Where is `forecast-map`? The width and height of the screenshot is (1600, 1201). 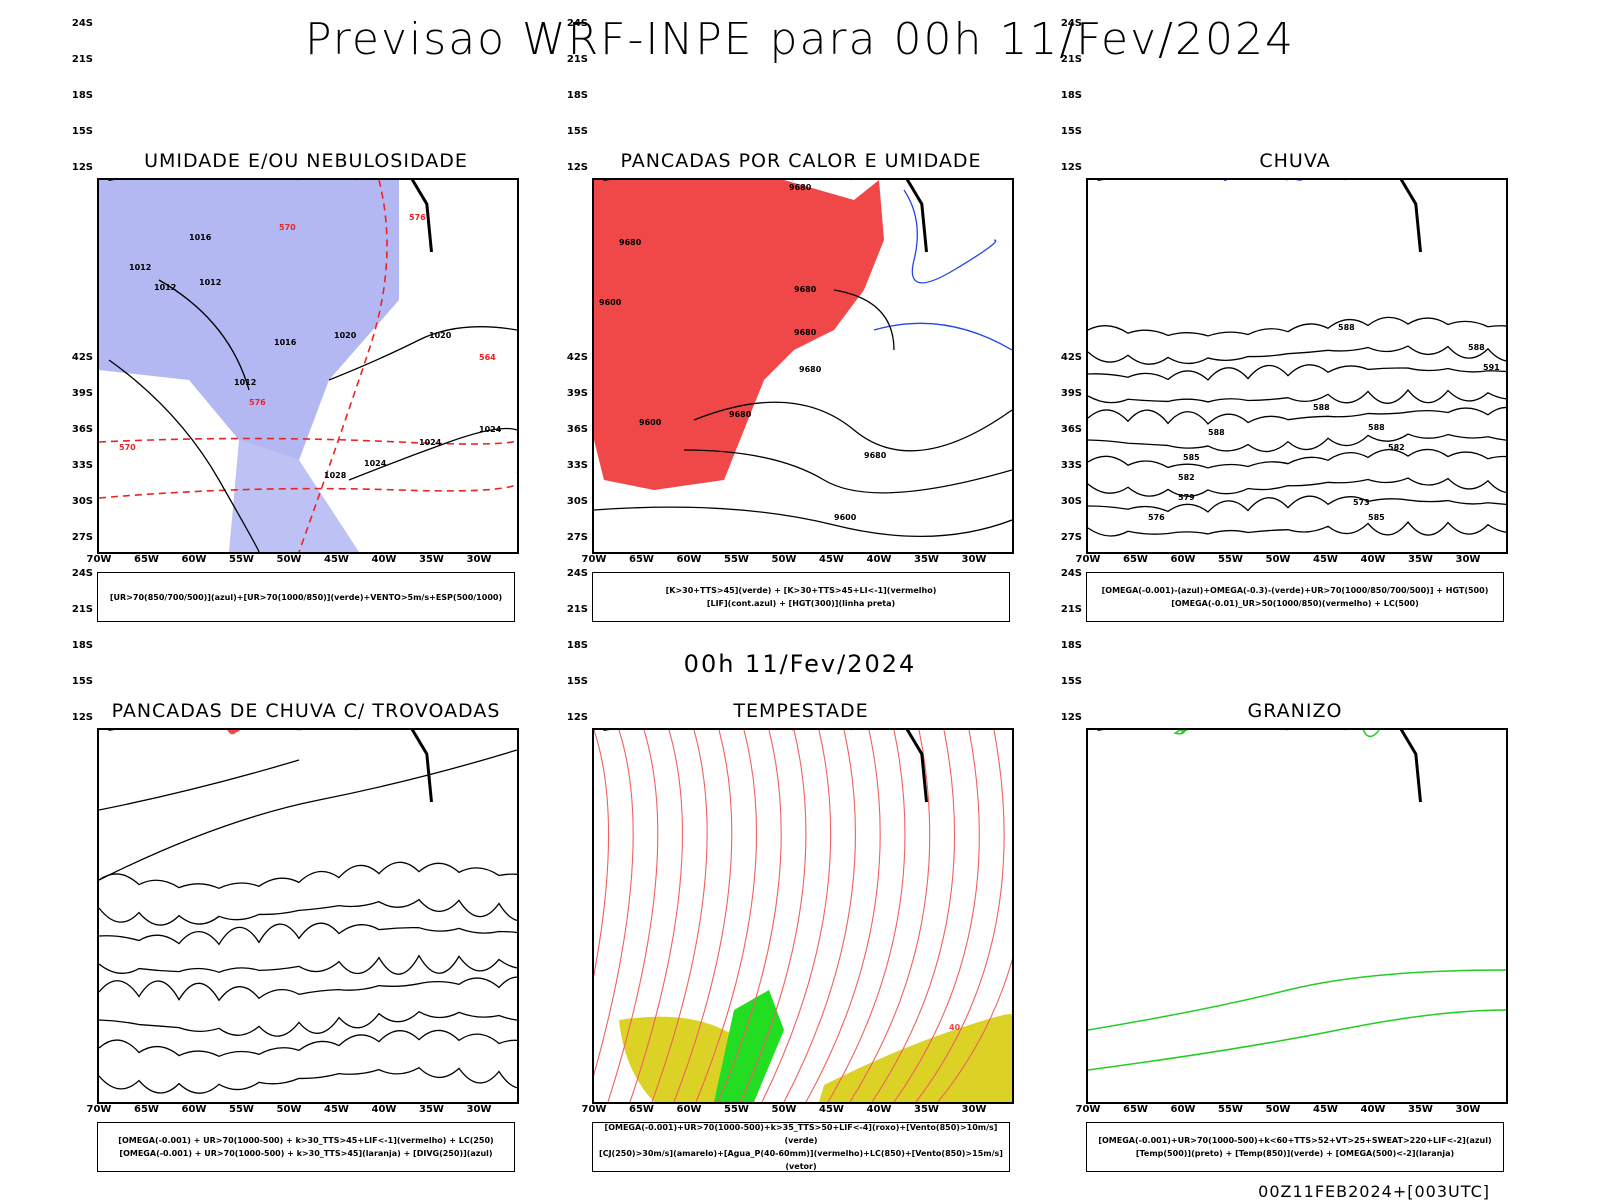
forecast-map is located at coordinates (308, 916).